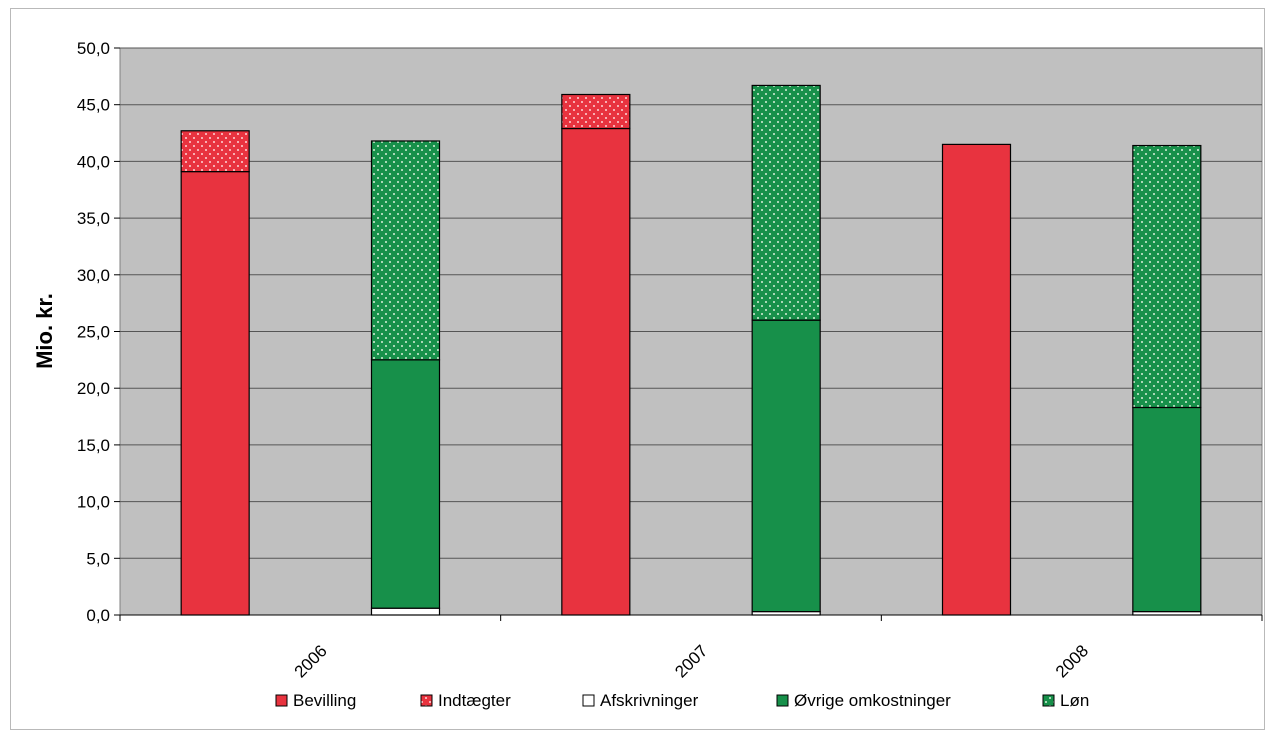  Describe the element at coordinates (93, 388) in the screenshot. I see `y-tick-label: 20,0` at that location.